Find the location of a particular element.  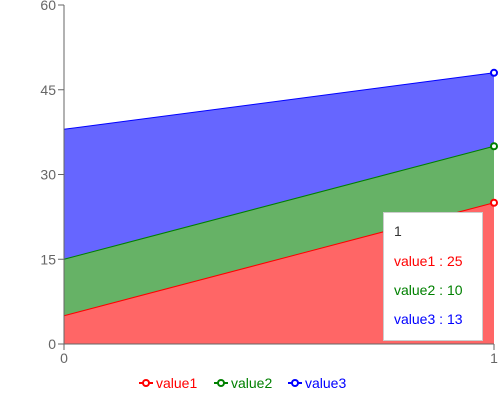

tooltip-row-label: value3 is located at coordinates (415, 319).